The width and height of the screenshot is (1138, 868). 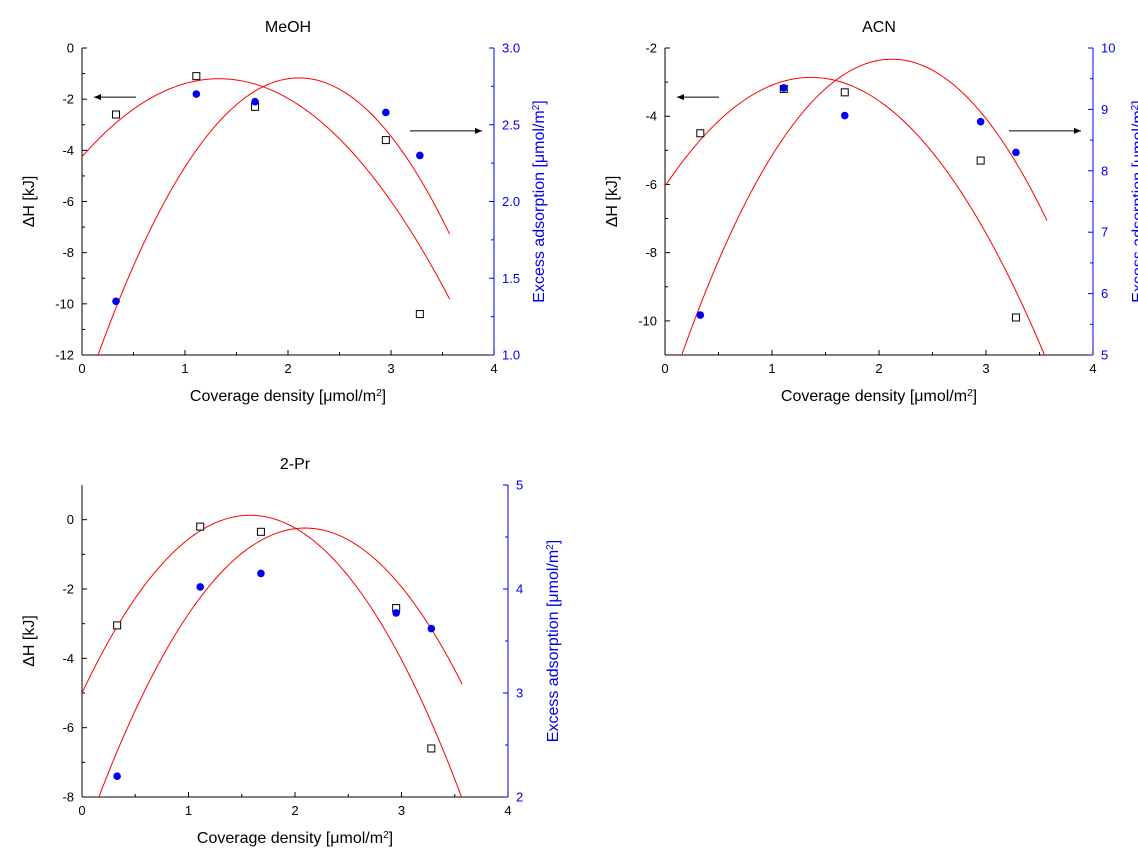 What do you see at coordinates (511, 124) in the screenshot?
I see `y-right-tick-label: 2.5` at bounding box center [511, 124].